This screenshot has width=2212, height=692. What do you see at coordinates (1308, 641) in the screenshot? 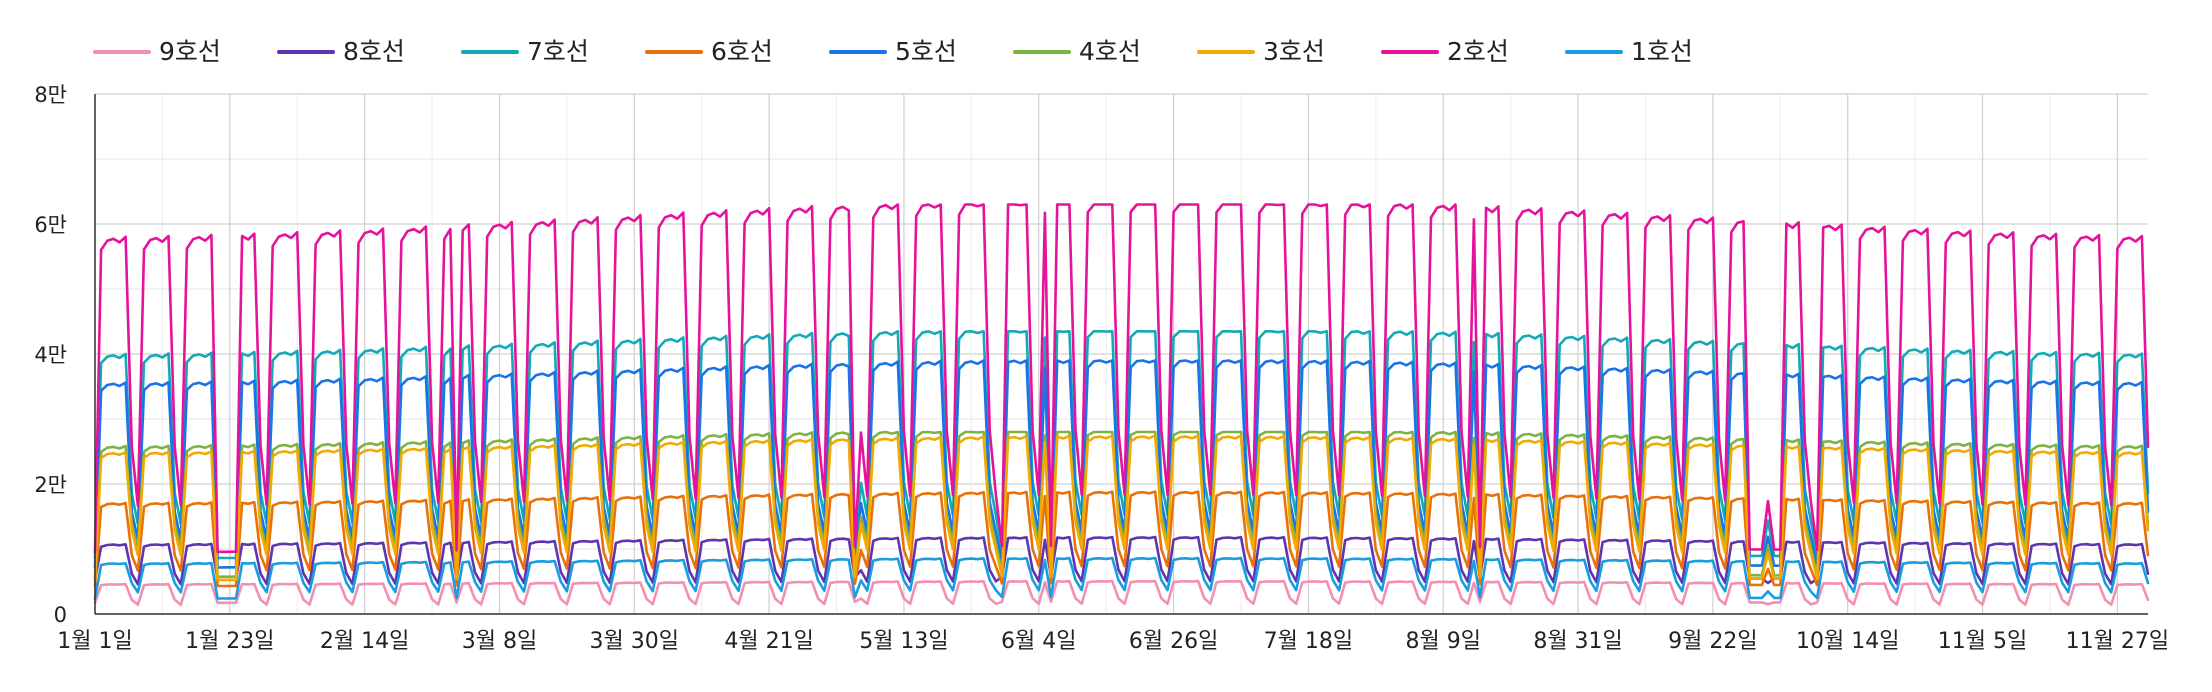
I see `x-tick-label: 7월 18일` at bounding box center [1308, 641].